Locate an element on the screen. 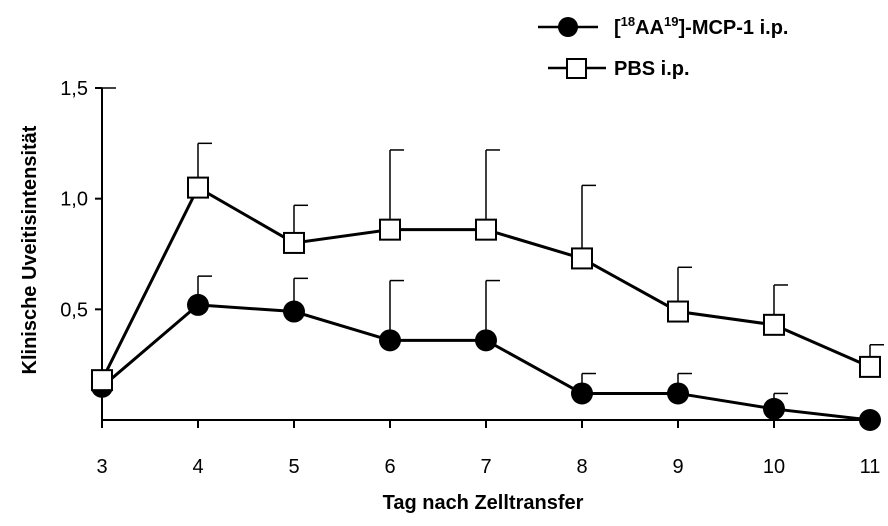  legend-marker-pbs is located at coordinates (576, 68).